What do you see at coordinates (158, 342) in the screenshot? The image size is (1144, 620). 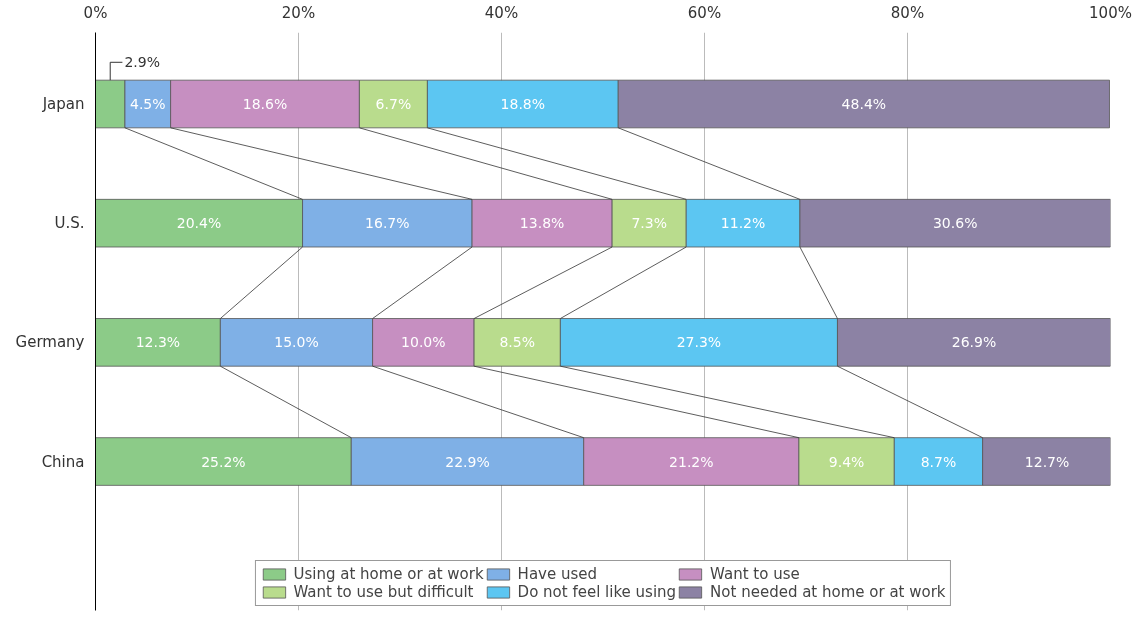 I see `data-label: 12.3%` at bounding box center [158, 342].